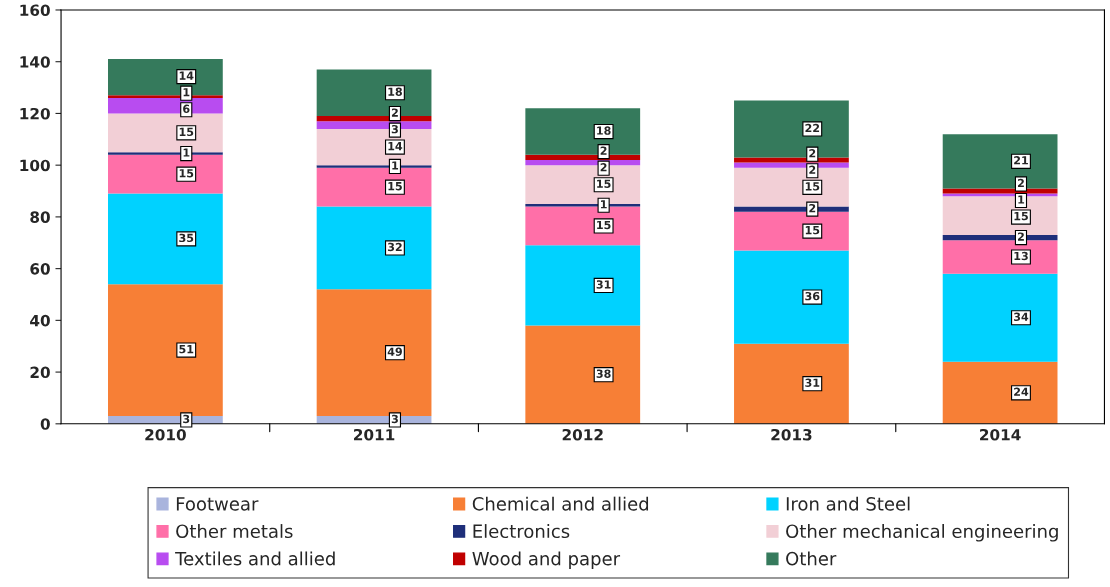  Describe the element at coordinates (848, 503) in the screenshot. I see `legend-label: Iron and Steel` at that location.